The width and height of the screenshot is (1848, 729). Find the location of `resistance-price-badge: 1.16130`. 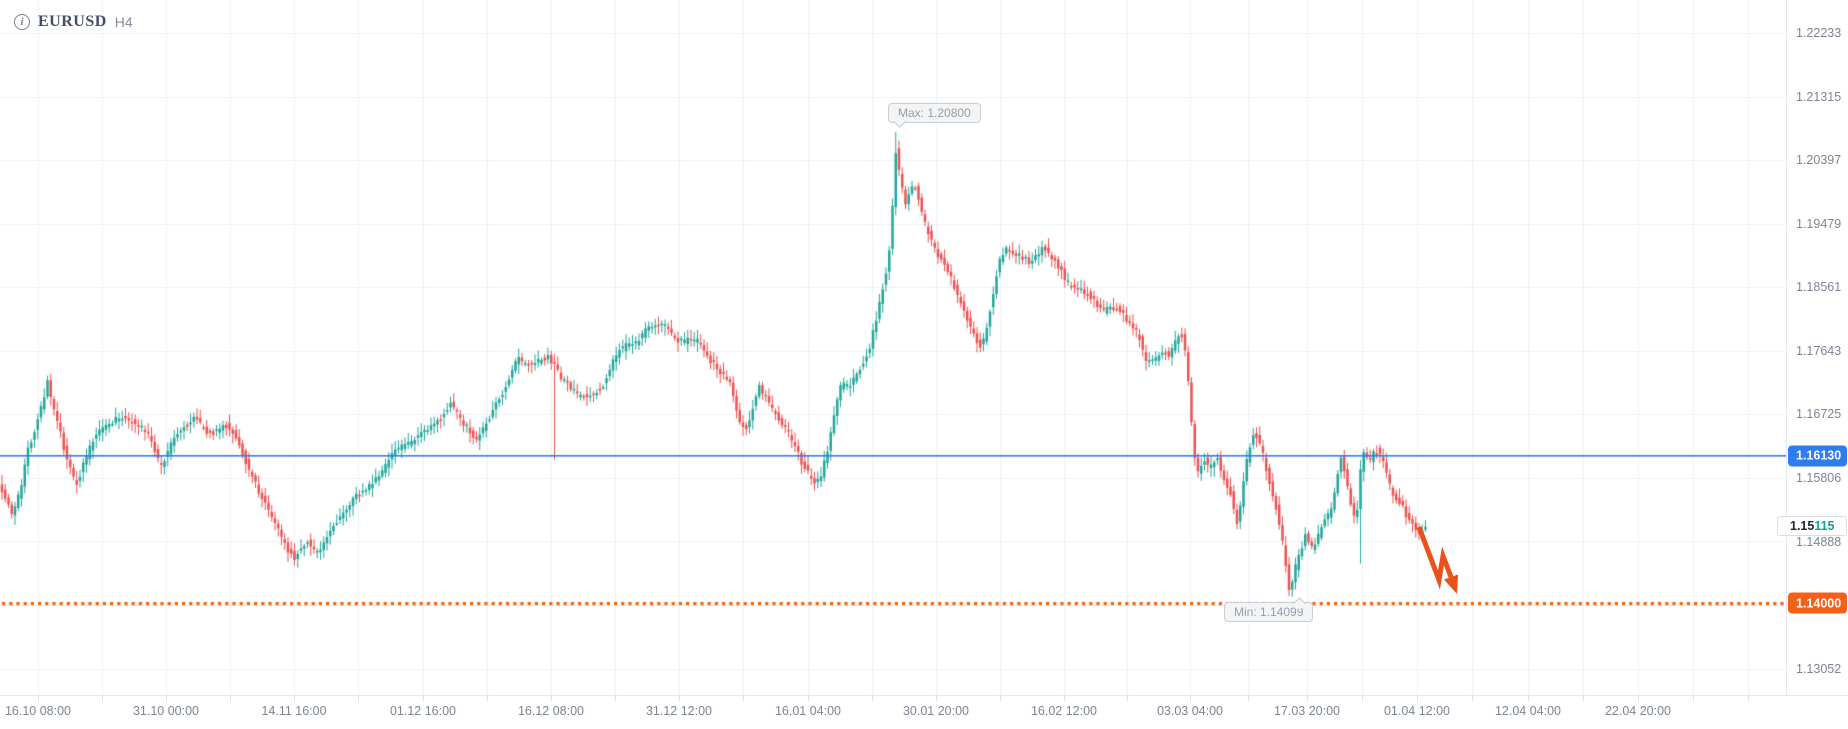

resistance-price-badge: 1.16130 is located at coordinates (1817, 456).